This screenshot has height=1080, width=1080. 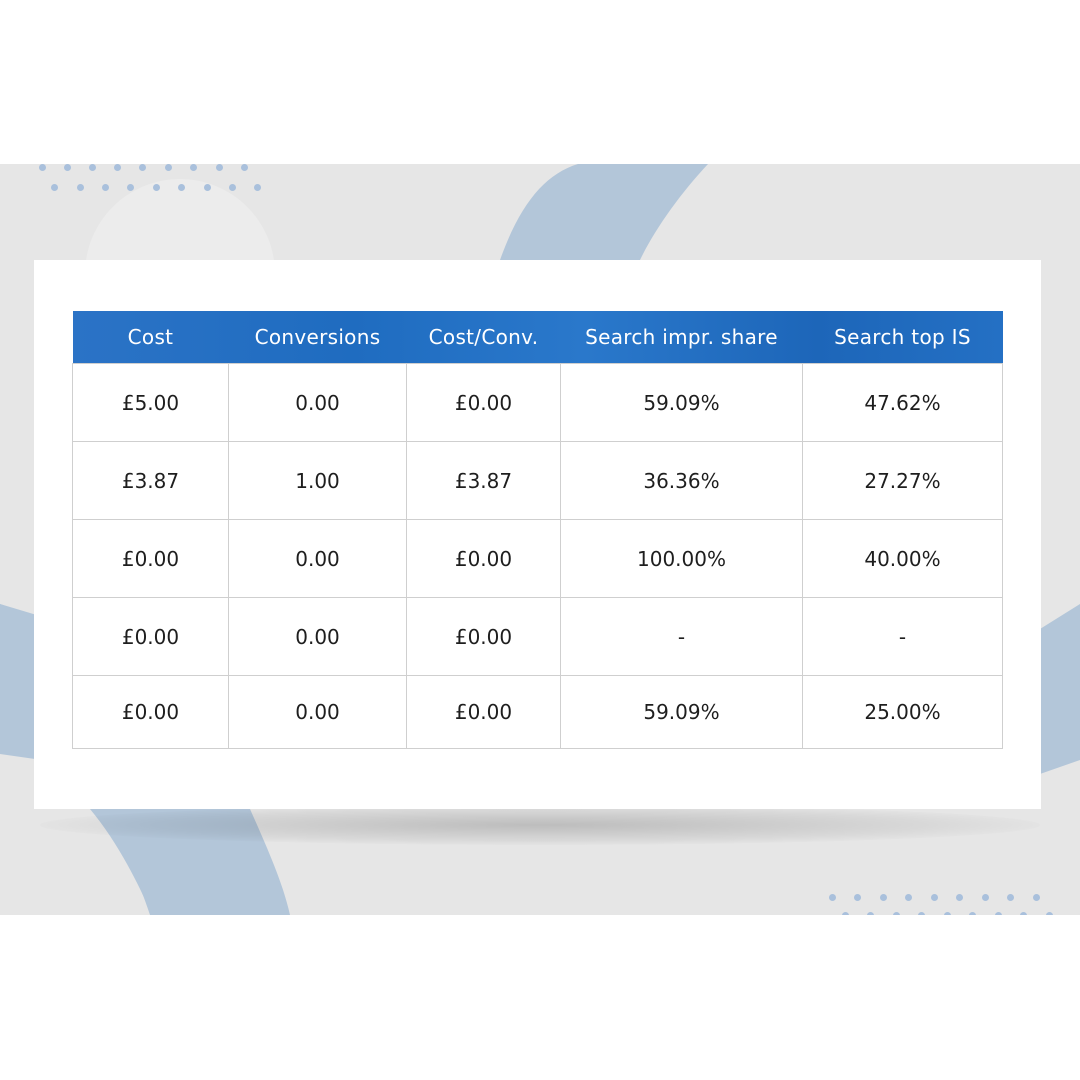 What do you see at coordinates (20, 679) in the screenshot?
I see `decor-left-edge` at bounding box center [20, 679].